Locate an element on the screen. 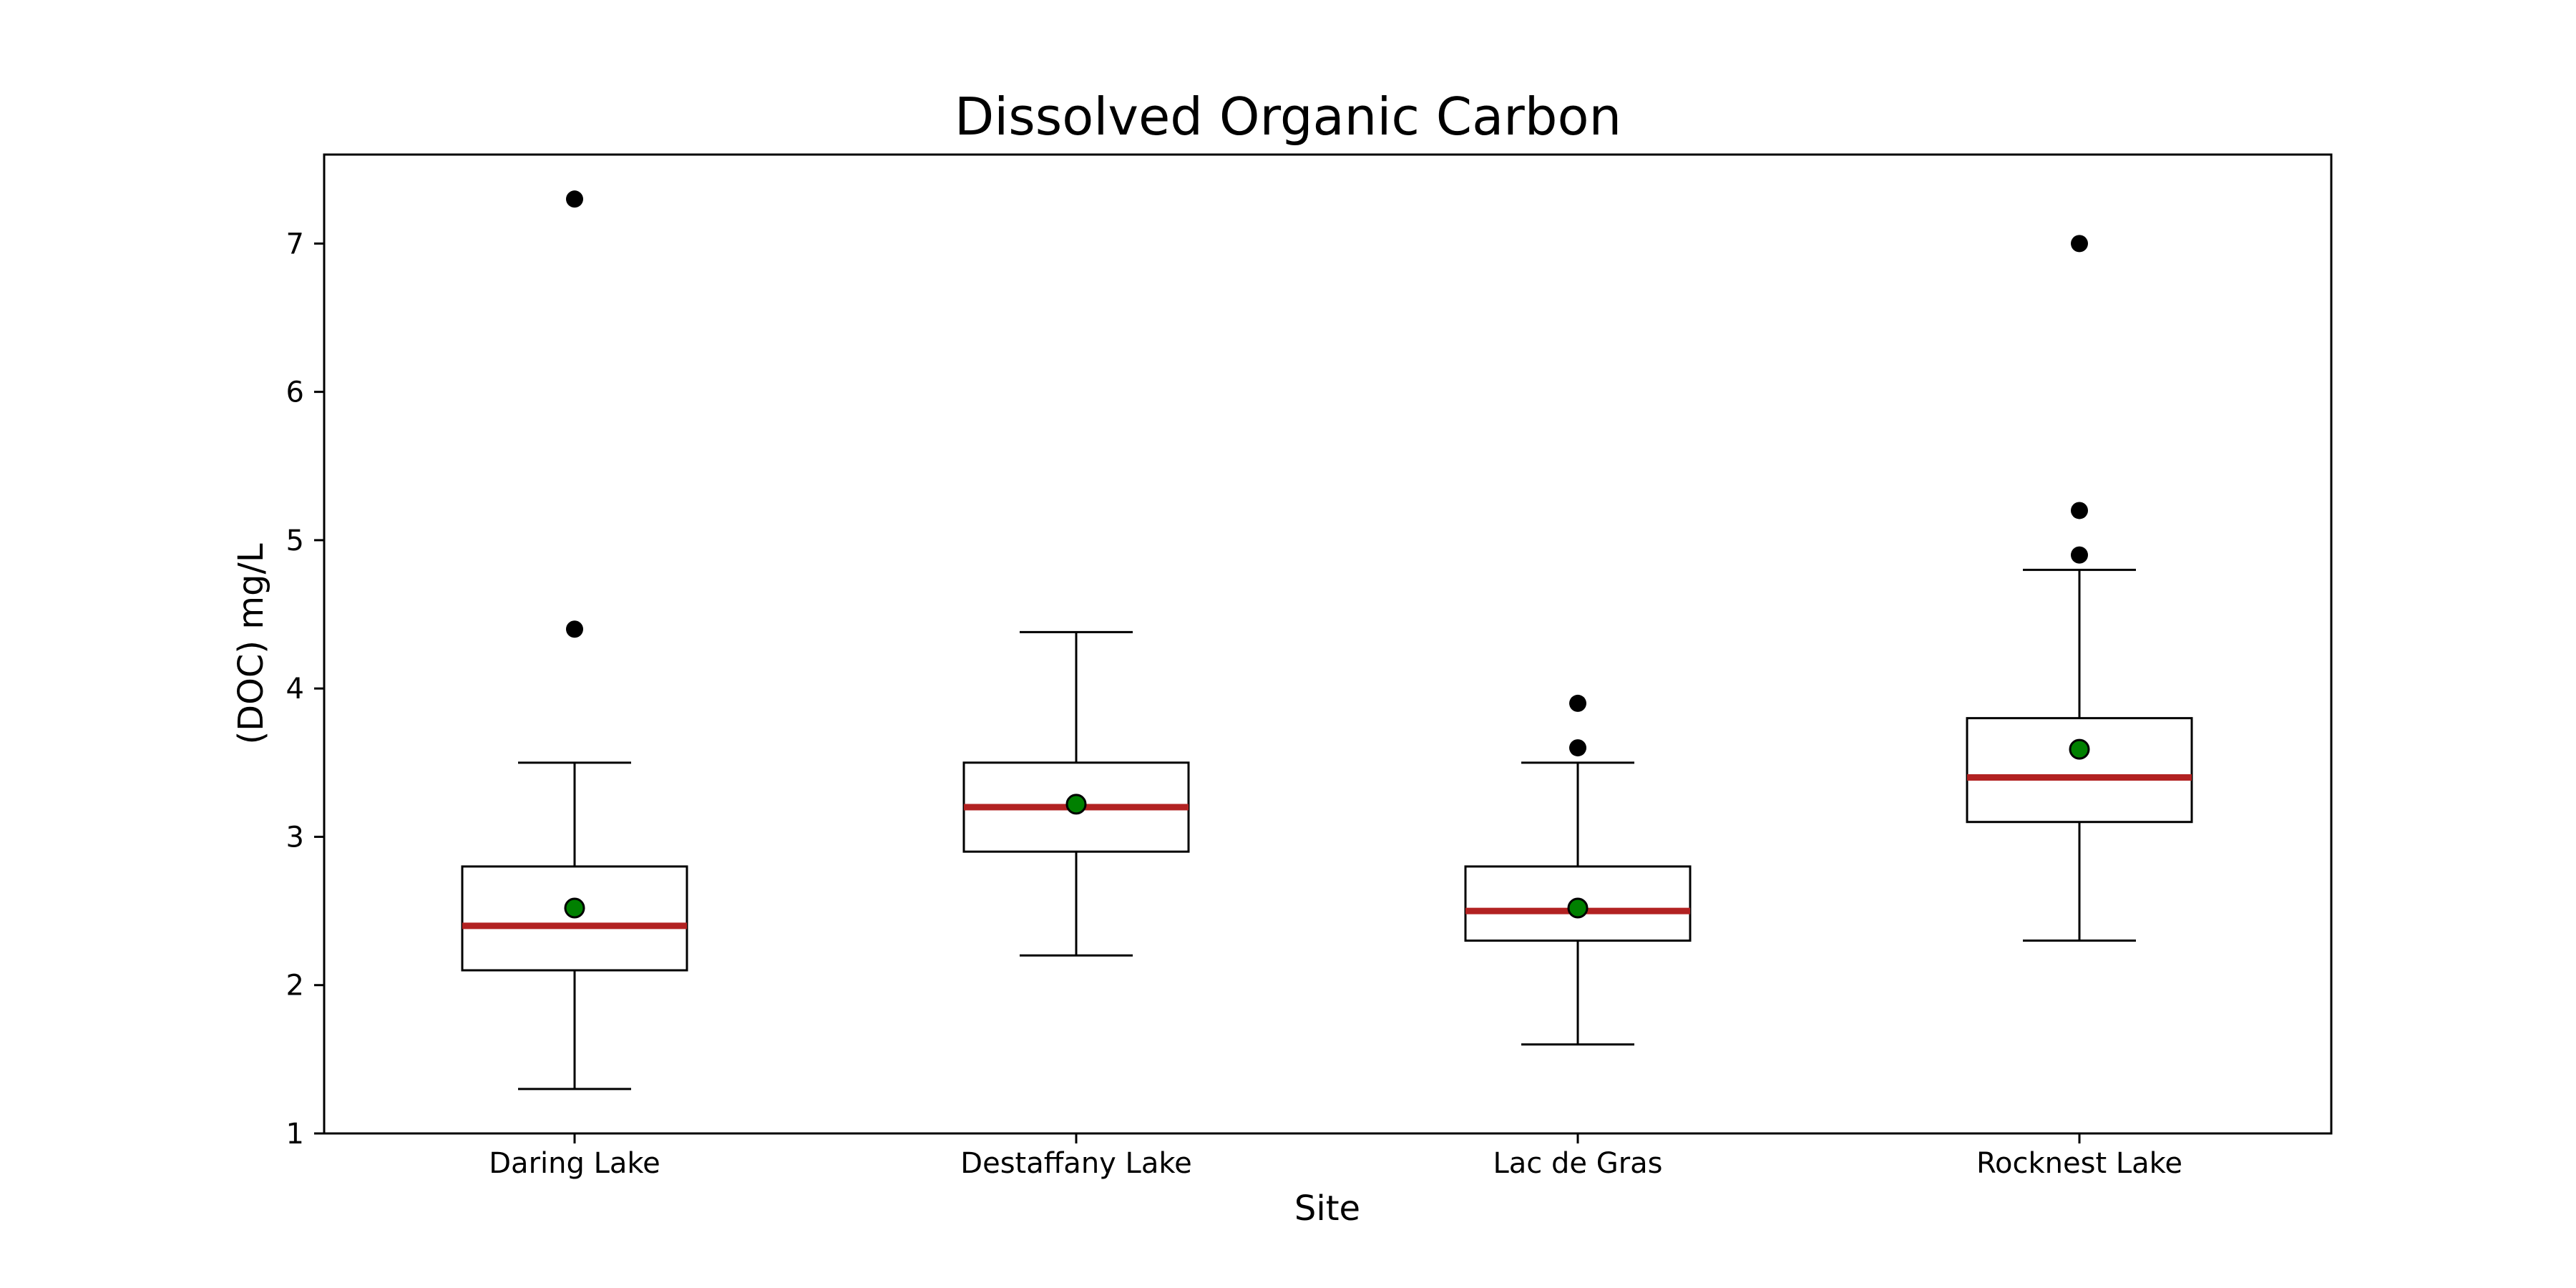 The width and height of the screenshot is (2576, 1288). y-tick-label: 5 is located at coordinates (295, 541).